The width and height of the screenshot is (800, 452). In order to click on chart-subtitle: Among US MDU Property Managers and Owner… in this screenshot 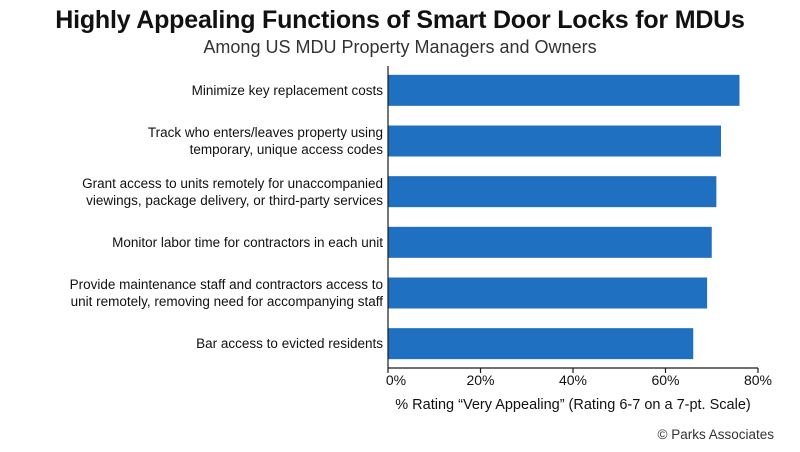, I will do `click(400, 47)`.